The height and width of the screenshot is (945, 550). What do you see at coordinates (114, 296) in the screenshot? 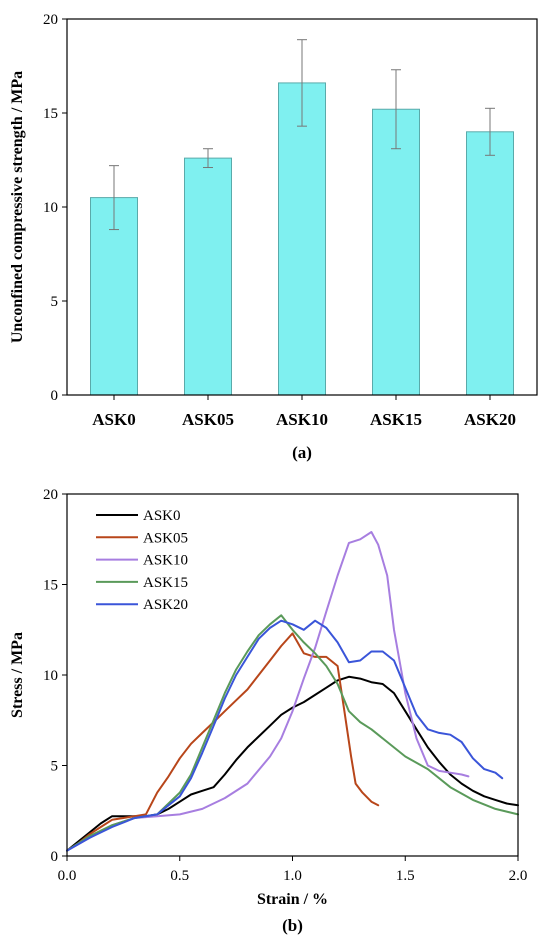
I see `bar-ask0` at bounding box center [114, 296].